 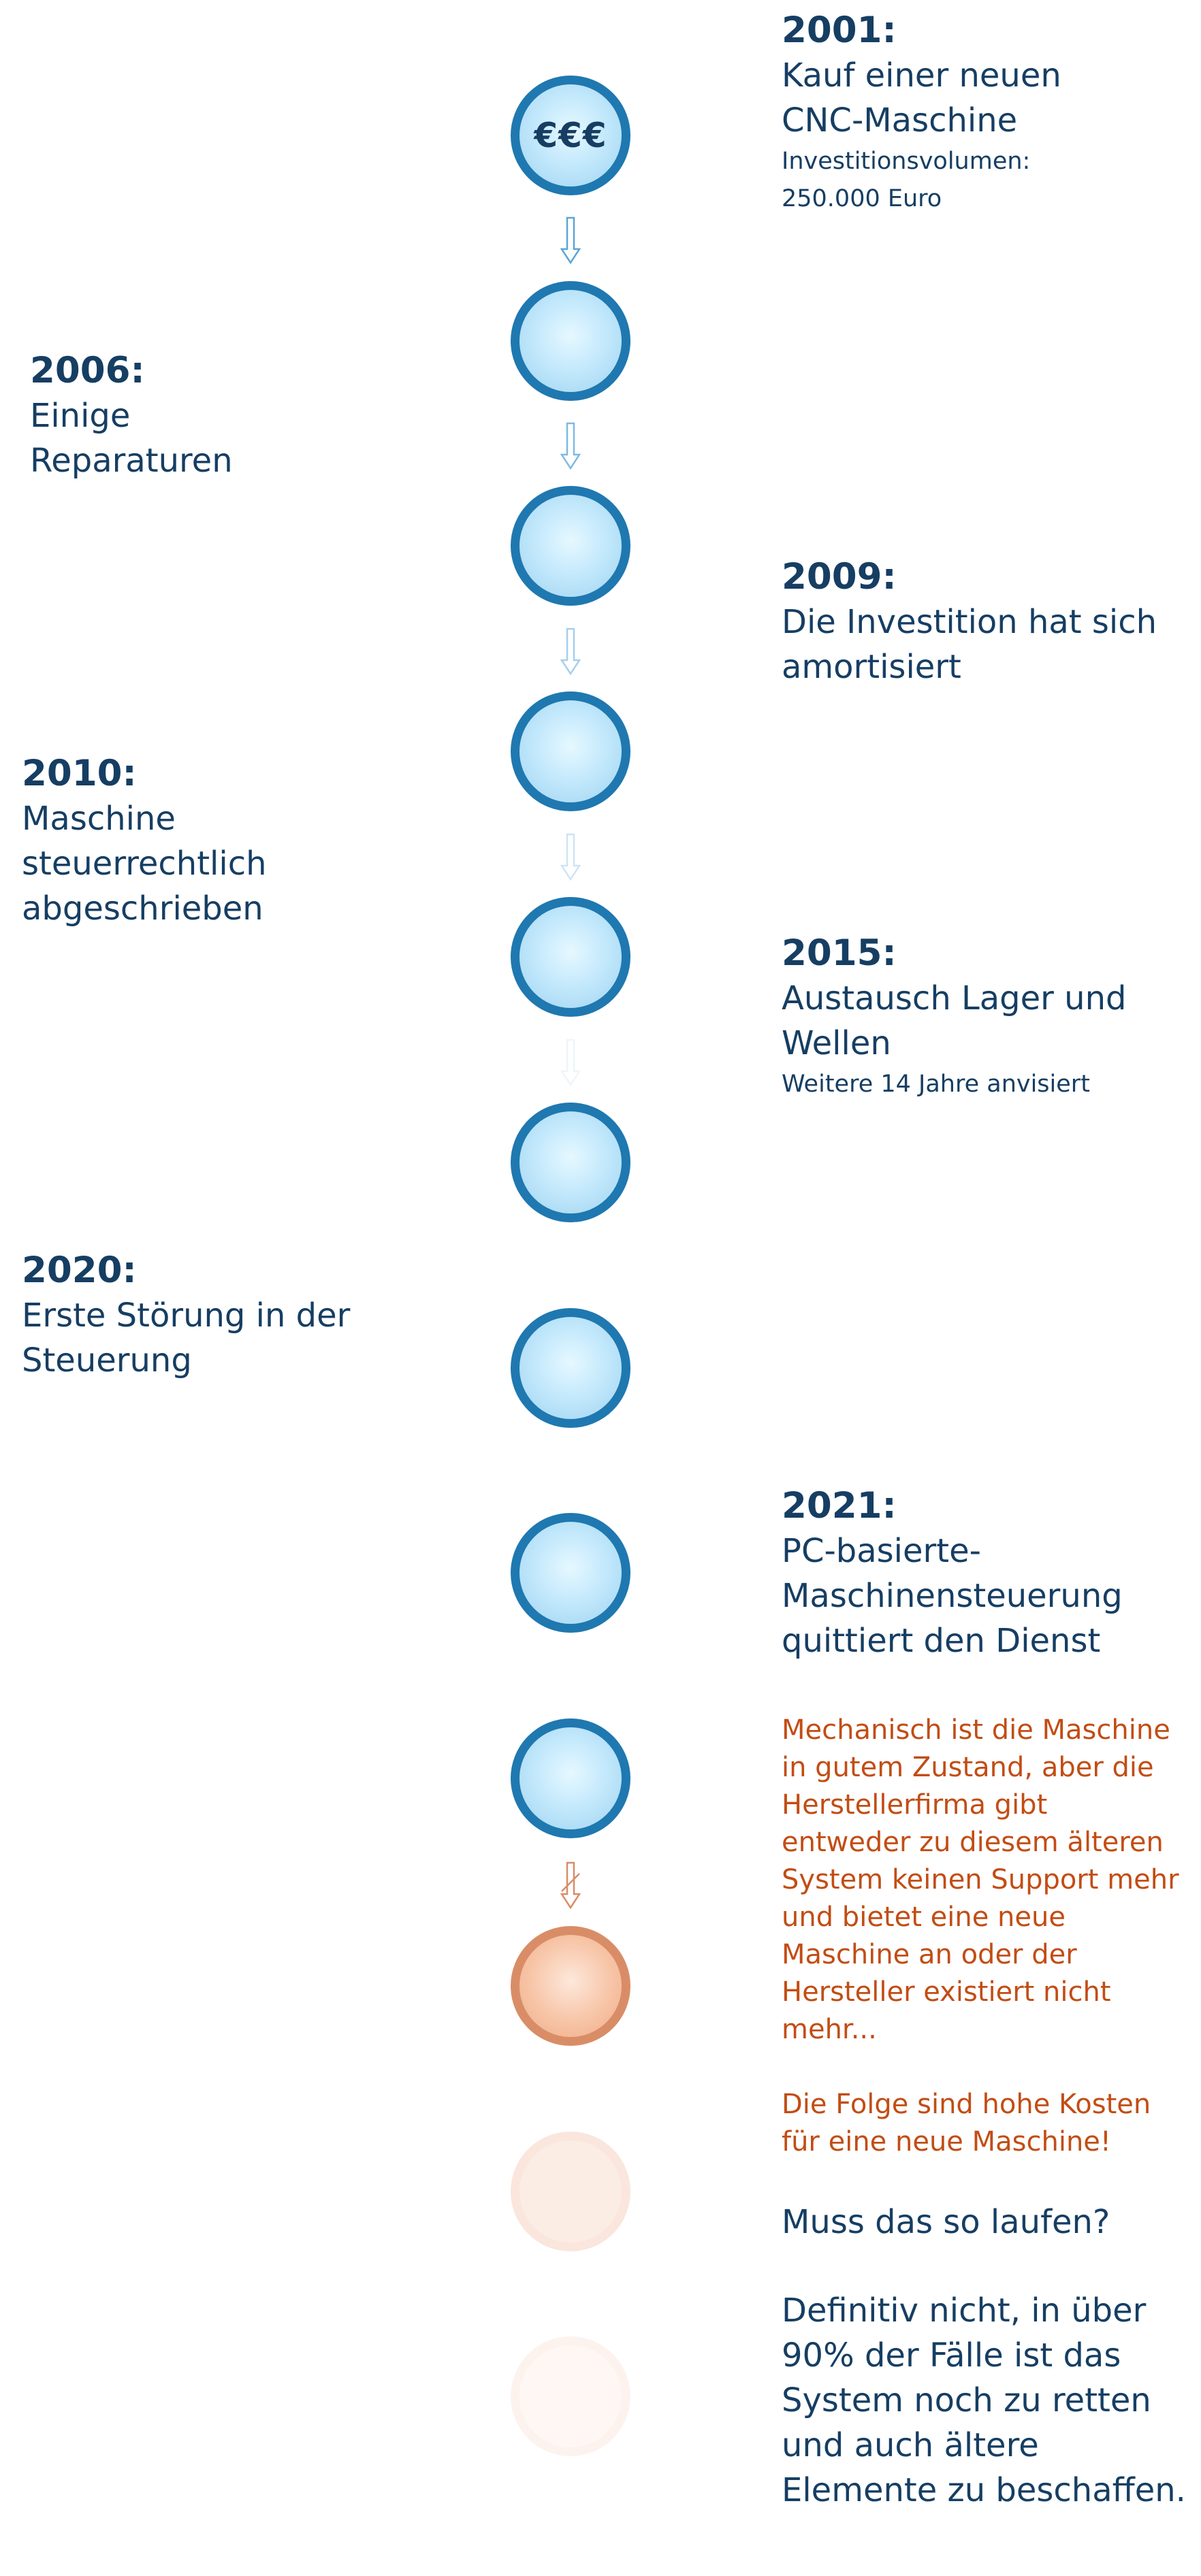 I want to click on euro-icon: €€€, so click(x=570, y=135).